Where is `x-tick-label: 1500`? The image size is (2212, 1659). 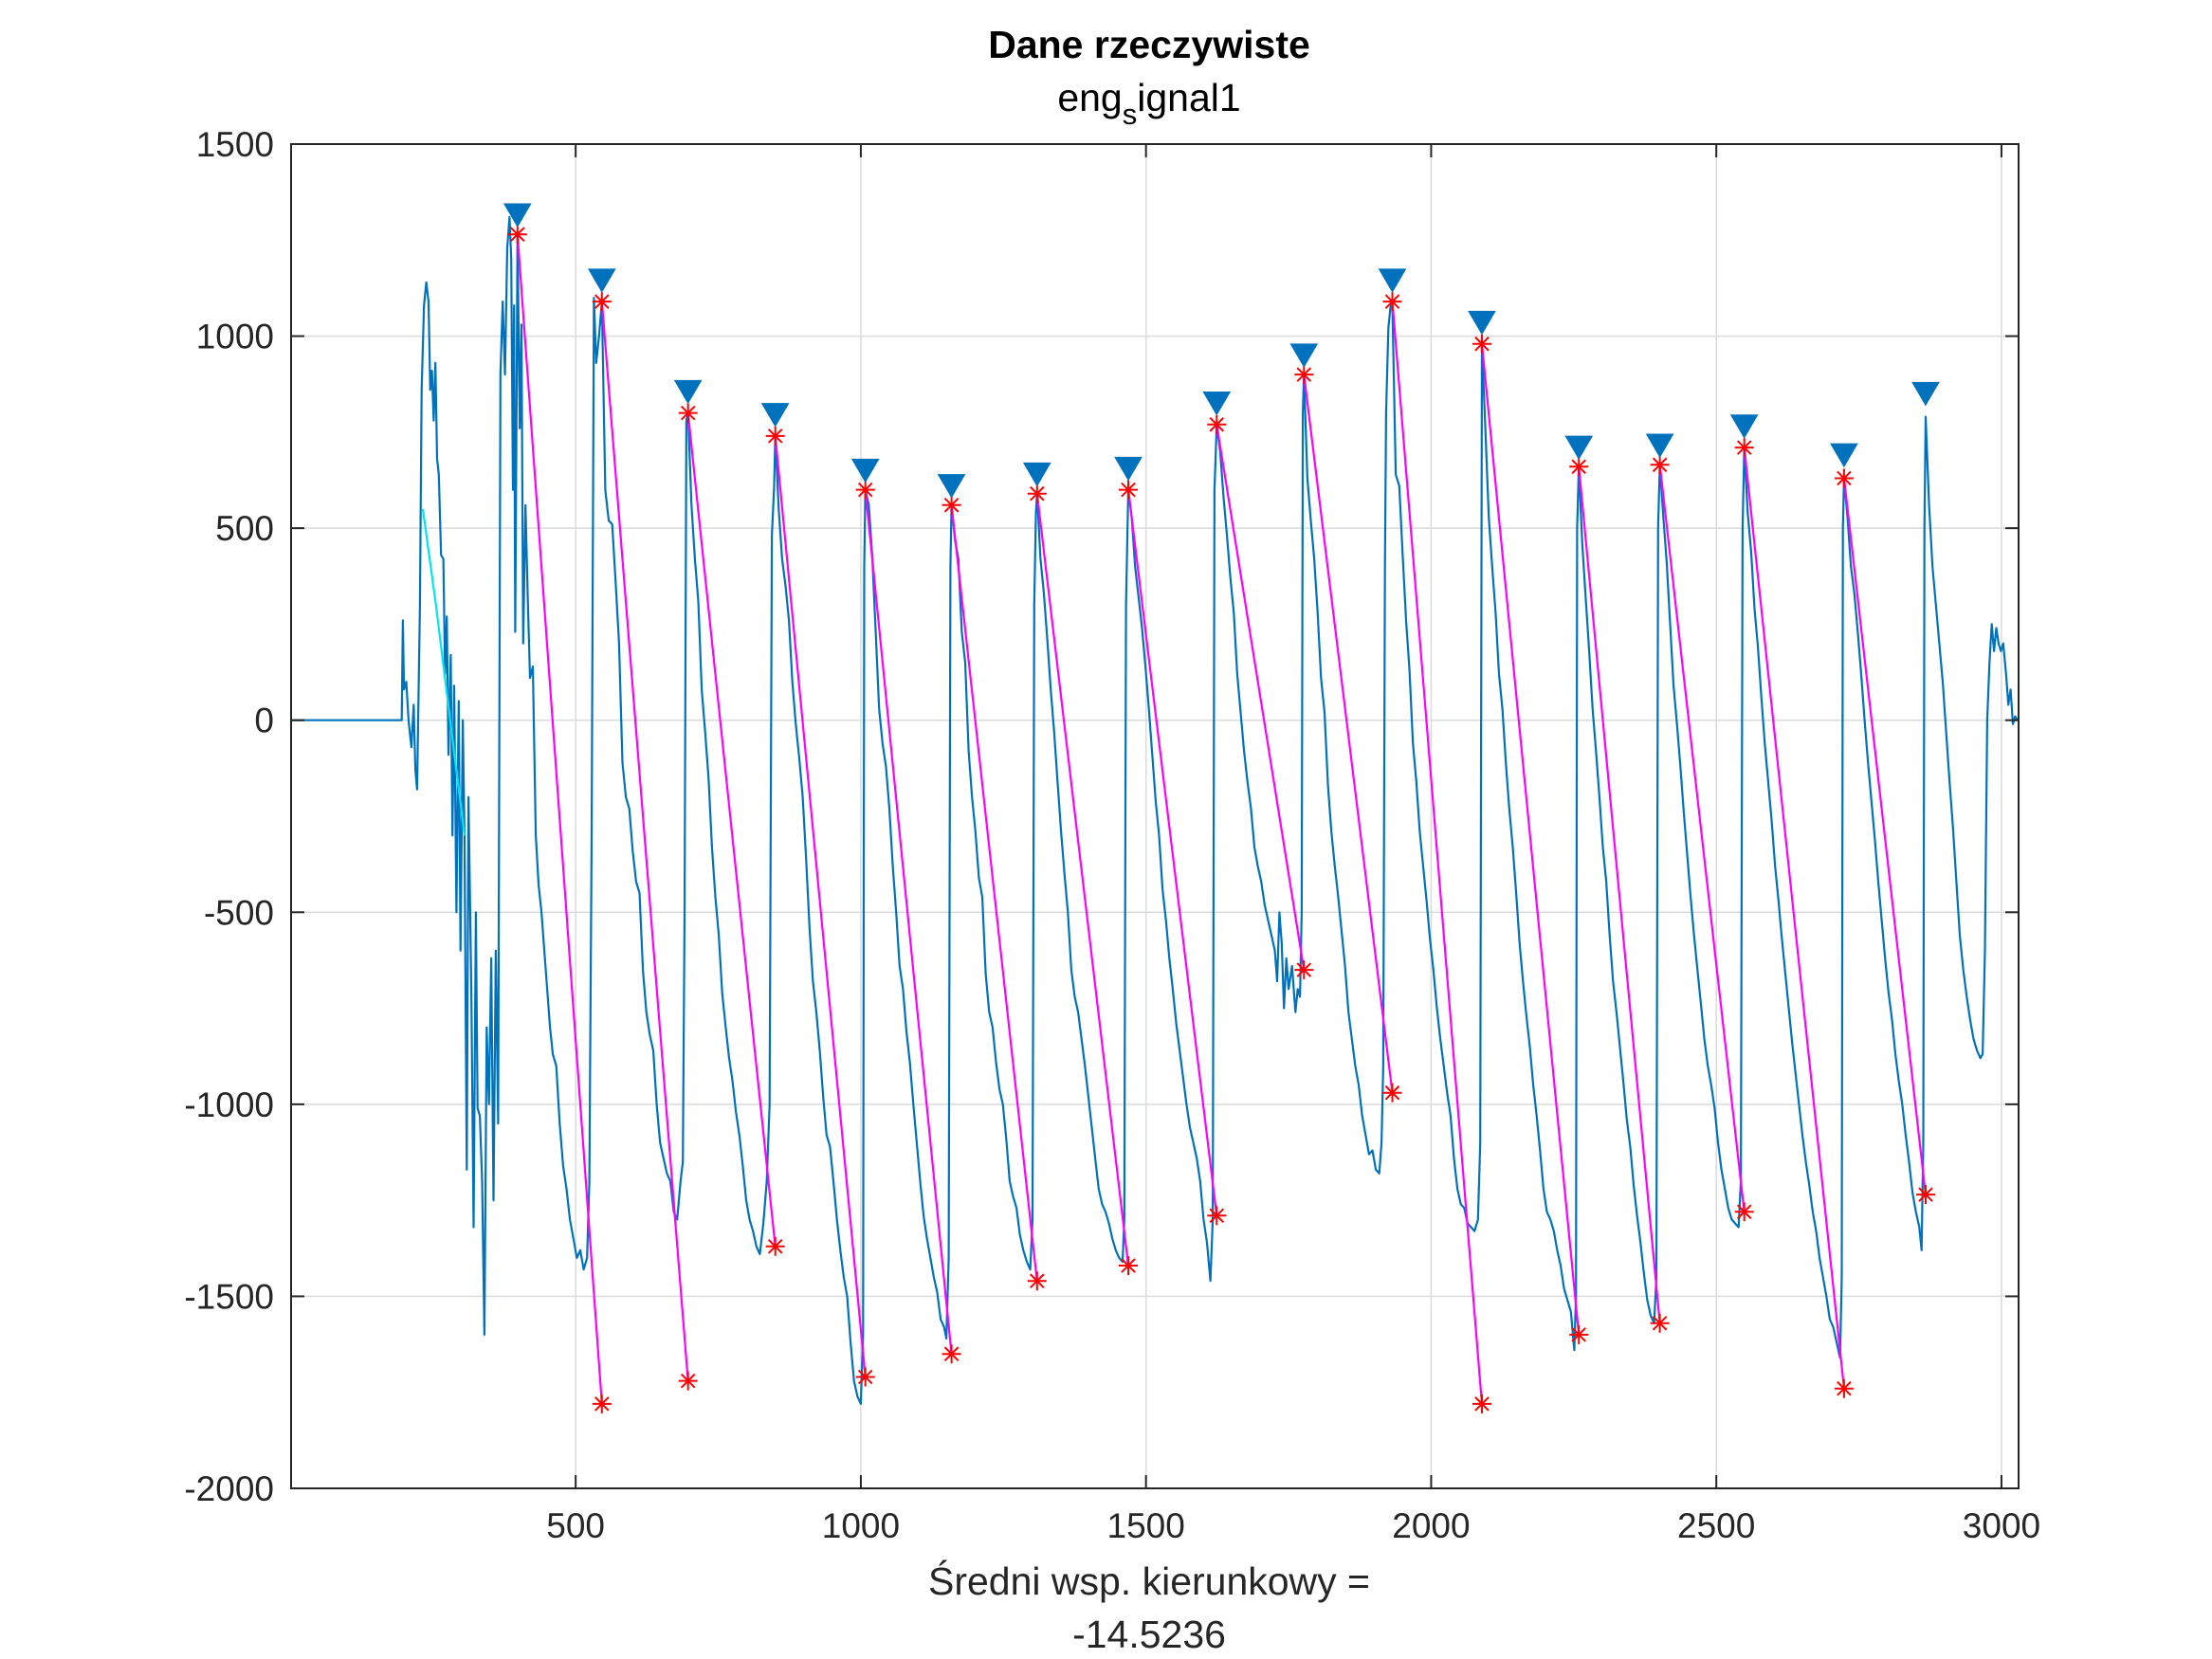
x-tick-label: 1500 is located at coordinates (1146, 1525).